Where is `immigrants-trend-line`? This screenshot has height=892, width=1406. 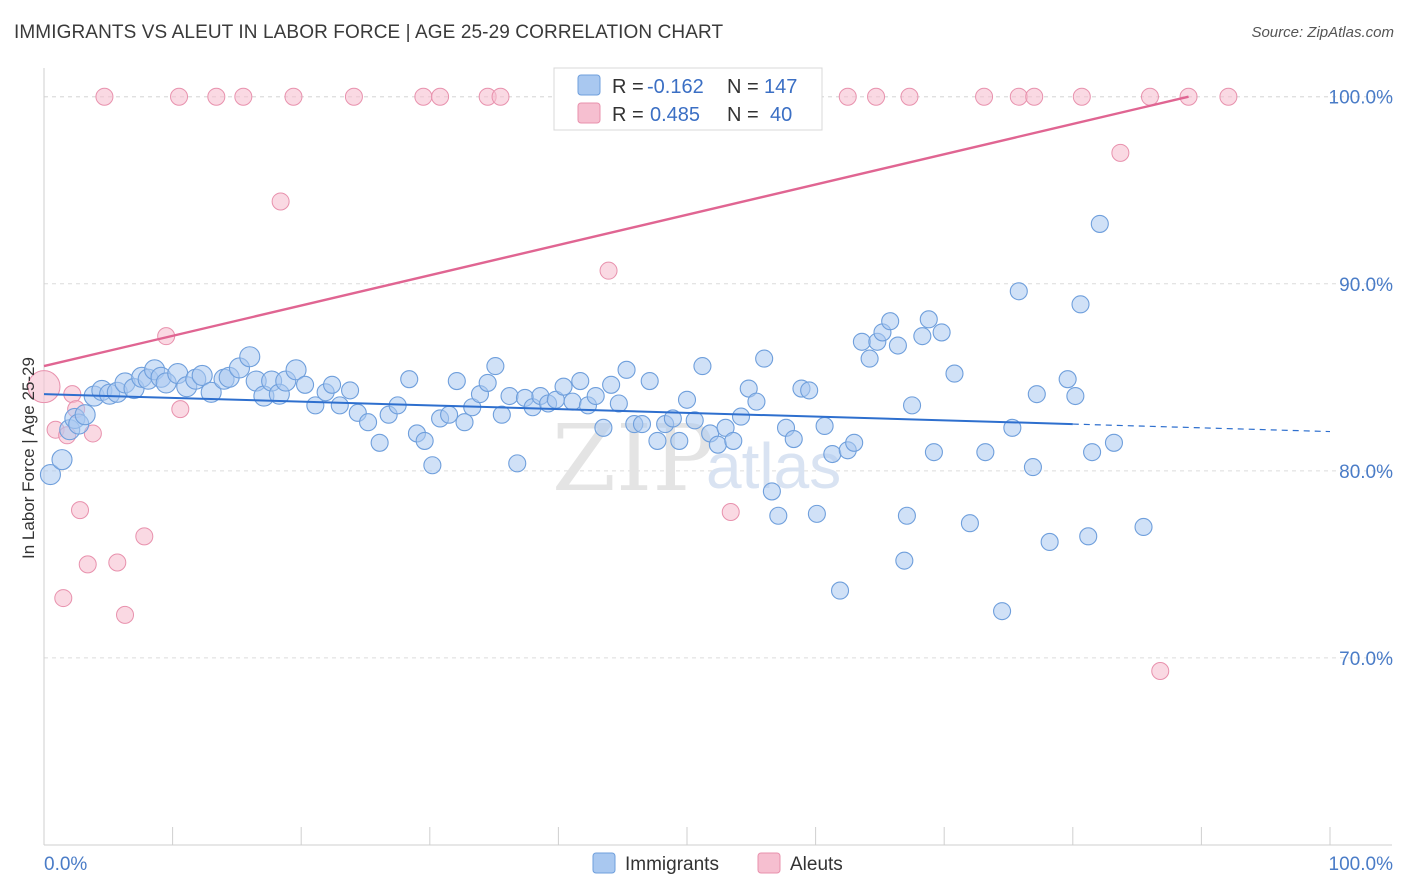 immigrants-trend-line is located at coordinates (558, 409).